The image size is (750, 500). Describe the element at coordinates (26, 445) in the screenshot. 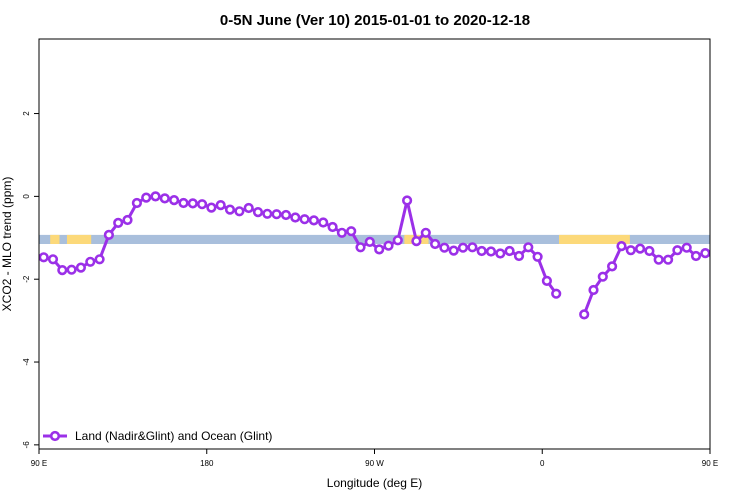

I see `y-tick-label: -6` at that location.